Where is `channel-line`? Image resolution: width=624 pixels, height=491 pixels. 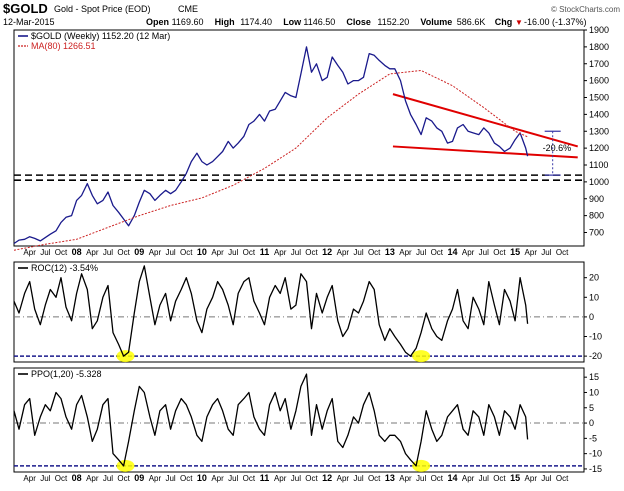 channel-line is located at coordinates (485, 152).